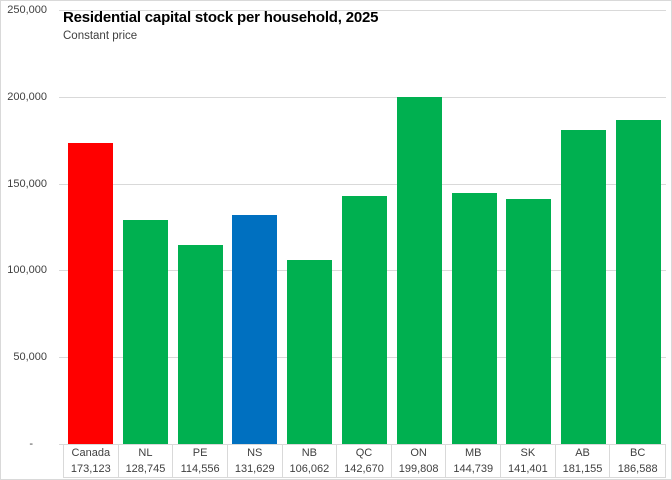  What do you see at coordinates (255, 461) in the screenshot?
I see `table-cell-ns: NS 131,629` at bounding box center [255, 461].